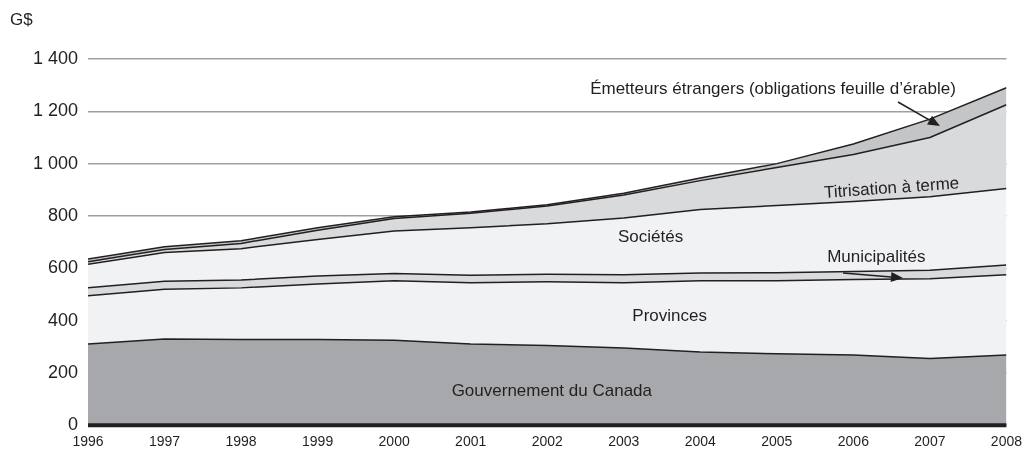  What do you see at coordinates (624, 441) in the screenshot?
I see `x-tick-label: 2003` at bounding box center [624, 441].